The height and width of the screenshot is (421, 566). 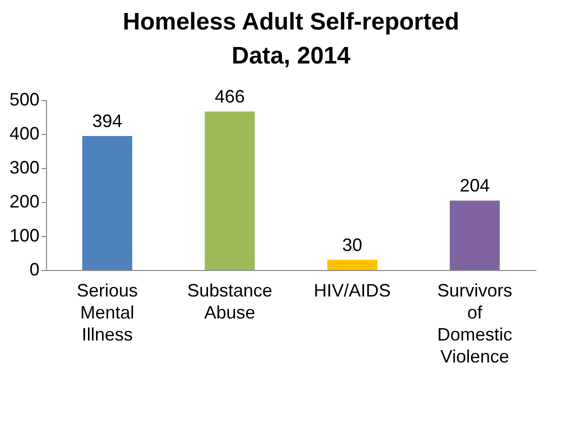 I want to click on x-tick-label: Serious Mental Illness, so click(x=107, y=312).